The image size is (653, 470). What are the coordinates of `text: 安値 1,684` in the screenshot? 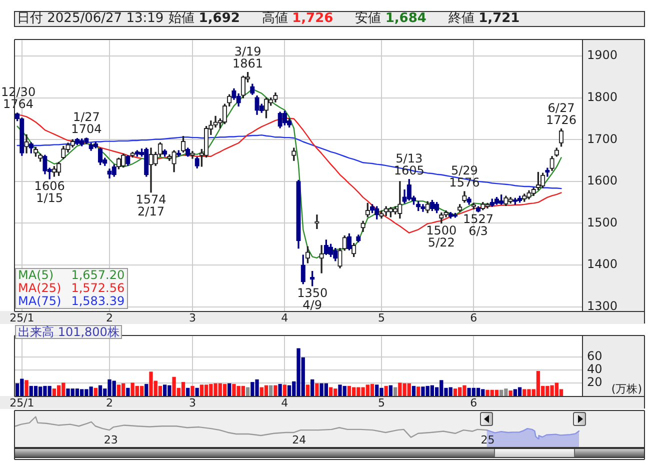 It's located at (390, 18).